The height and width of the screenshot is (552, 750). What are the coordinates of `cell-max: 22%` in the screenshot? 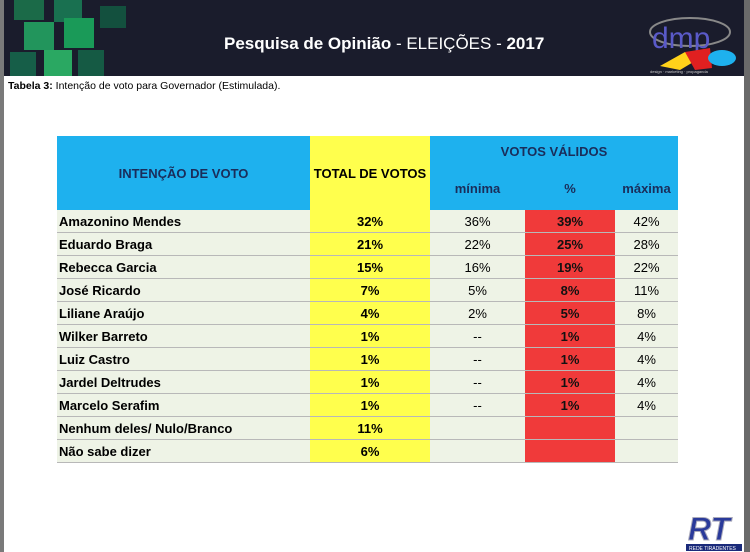 It's located at (646, 267).